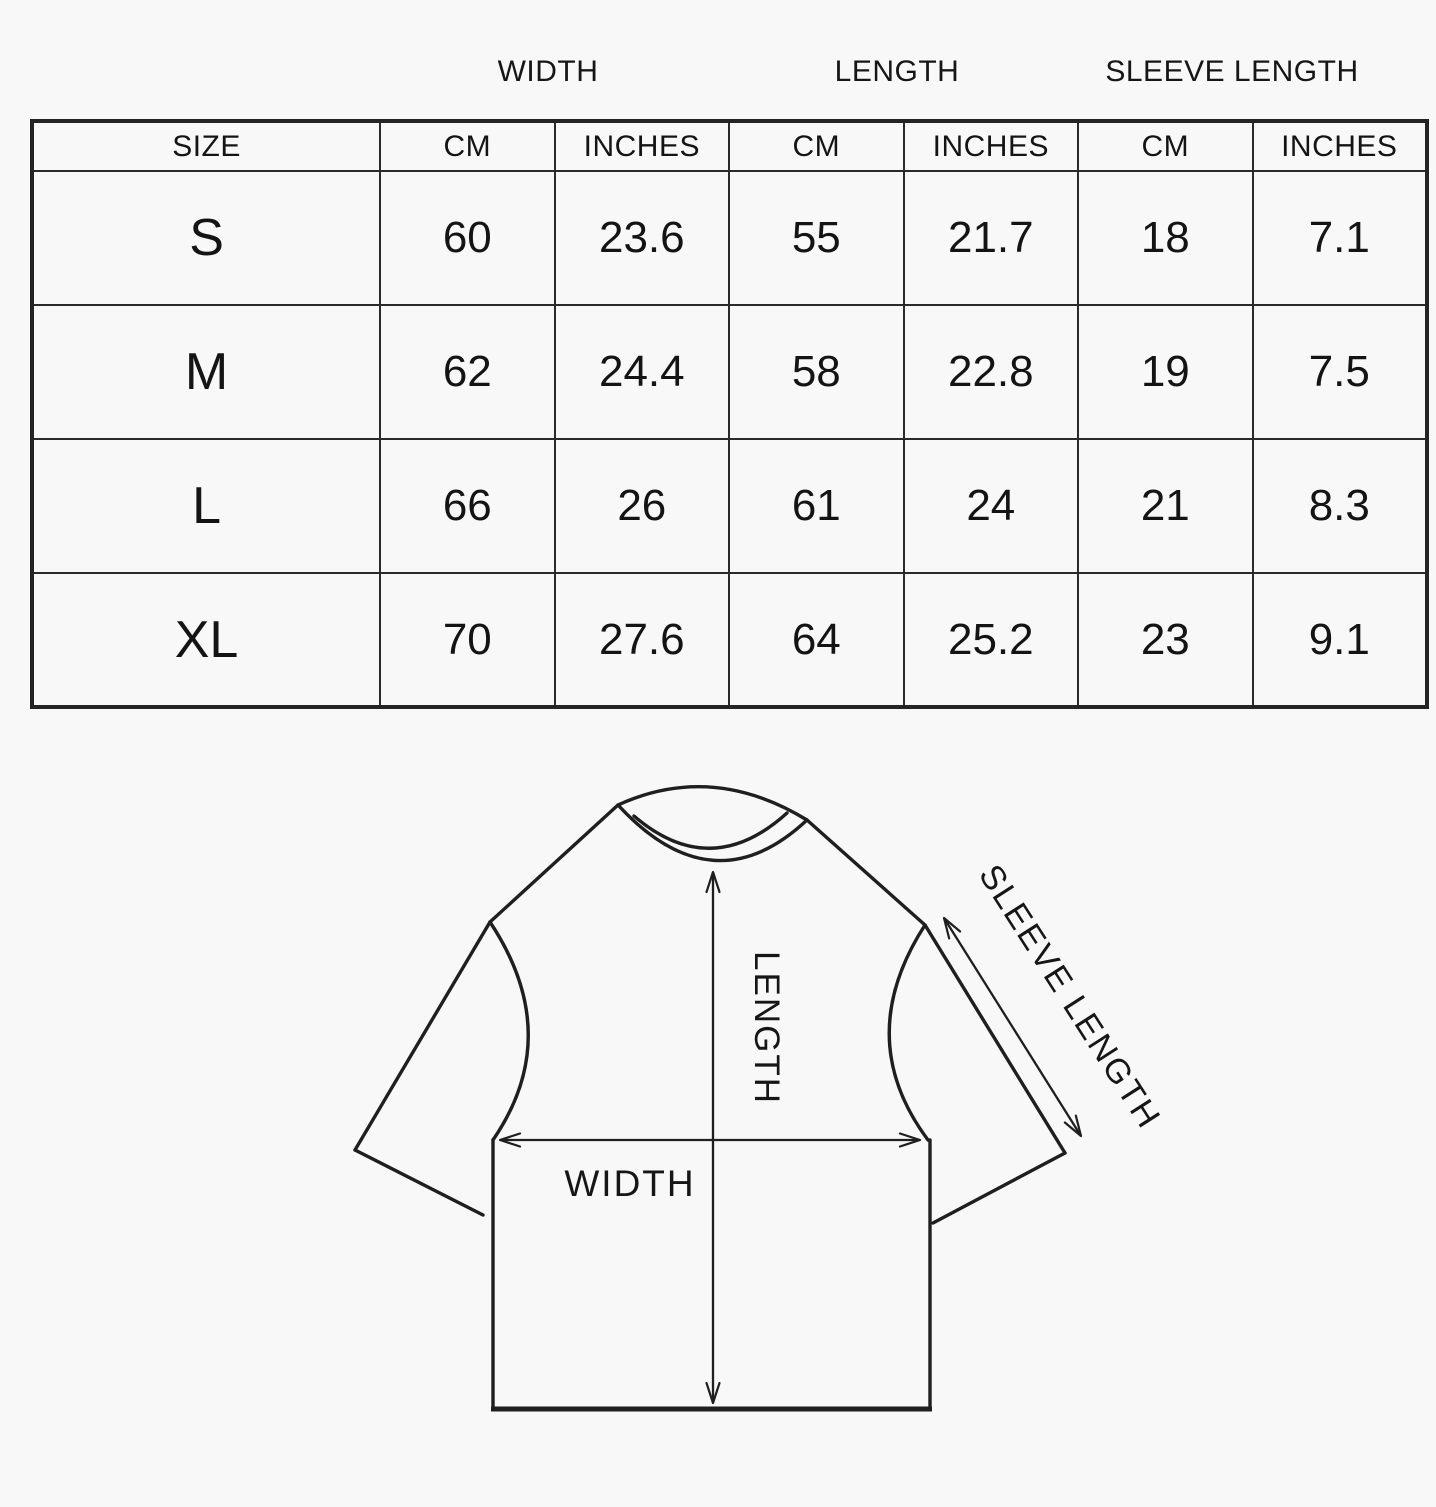 The image size is (1436, 1507). Describe the element at coordinates (206, 238) in the screenshot. I see `size-label: S` at that location.